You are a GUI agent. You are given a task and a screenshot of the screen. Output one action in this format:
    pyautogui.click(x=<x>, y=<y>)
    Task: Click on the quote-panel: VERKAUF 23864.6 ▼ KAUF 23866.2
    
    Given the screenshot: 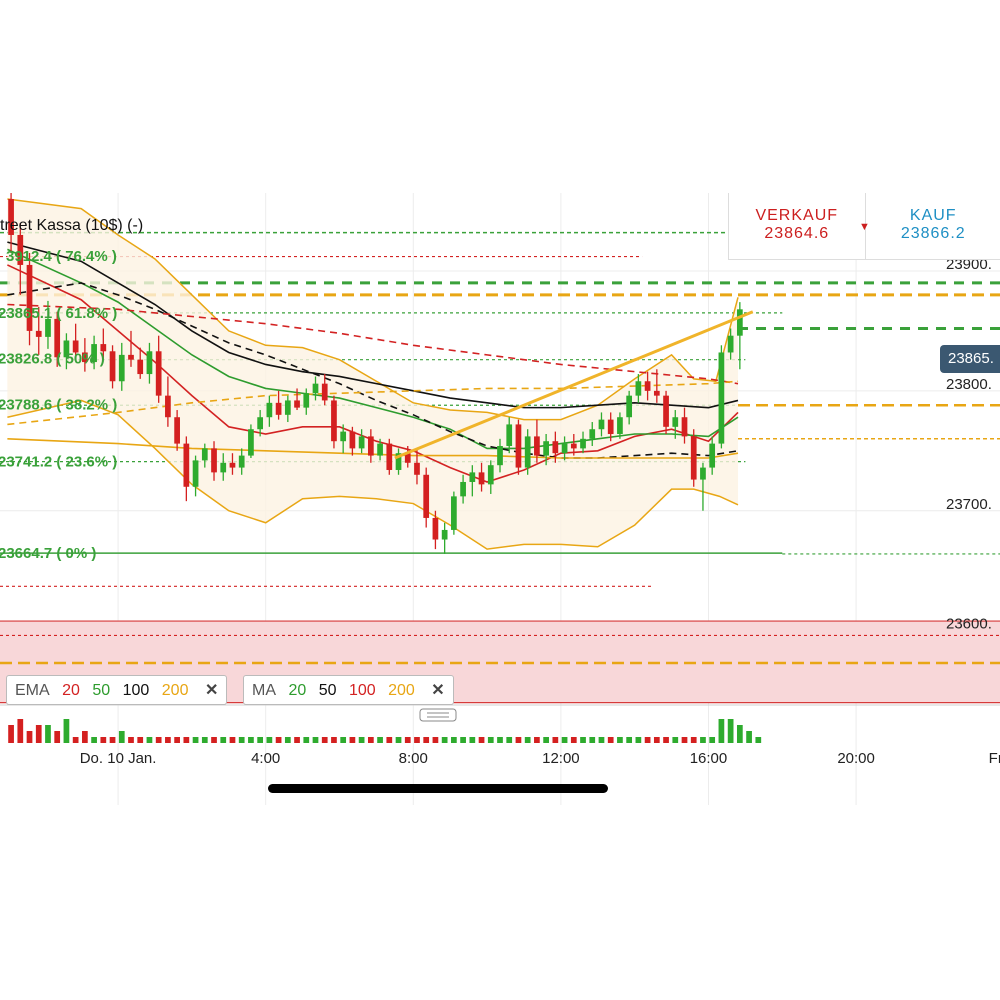 What is the action you would take?
    pyautogui.click(x=864, y=226)
    